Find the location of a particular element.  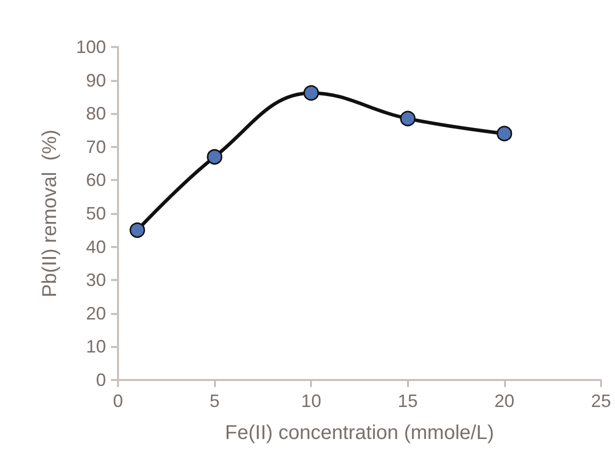

x-tick-label: 0 is located at coordinates (118, 401).